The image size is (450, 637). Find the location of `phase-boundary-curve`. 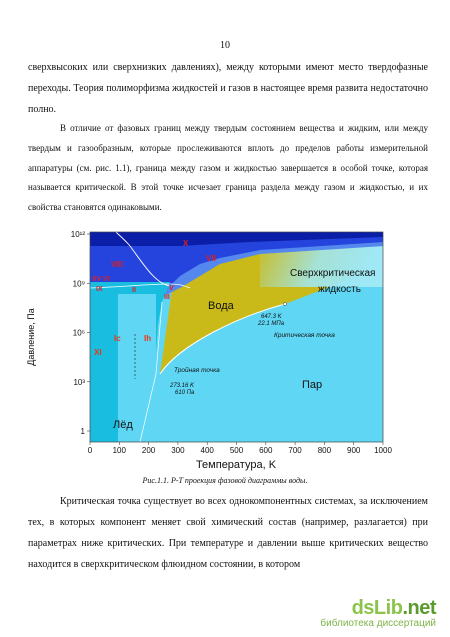

phase-boundary-curve is located at coordinates (143, 259).